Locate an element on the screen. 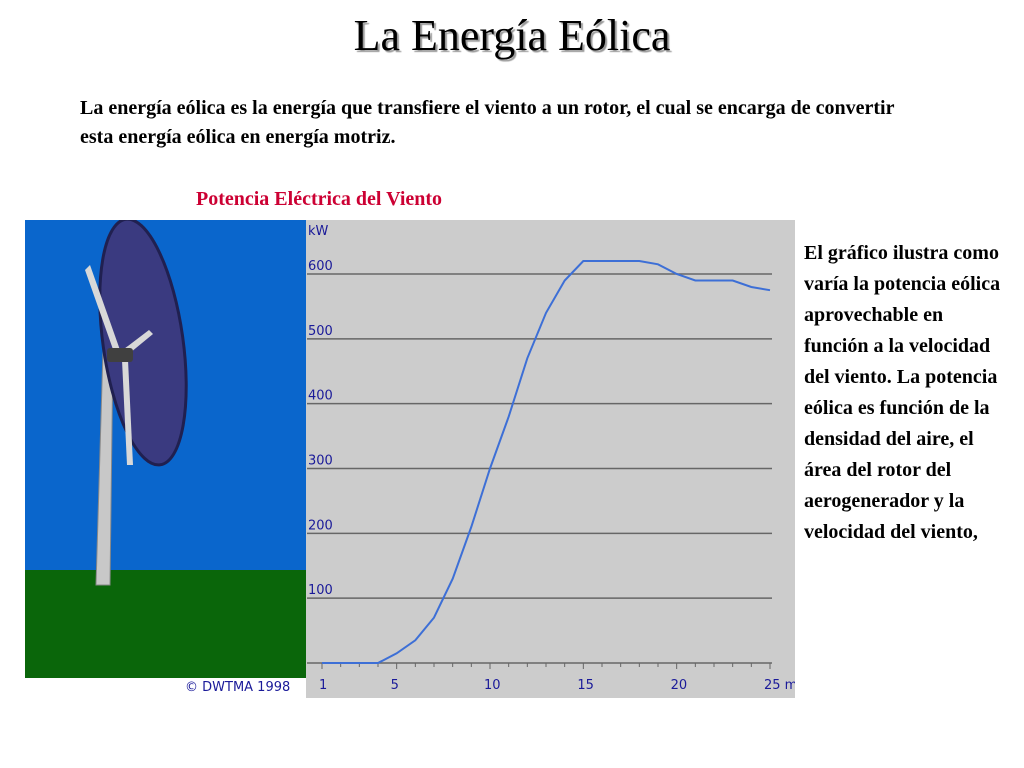 This screenshot has height=768, width=1024. copyright-credit: © DWTMA 1998 is located at coordinates (237, 687).